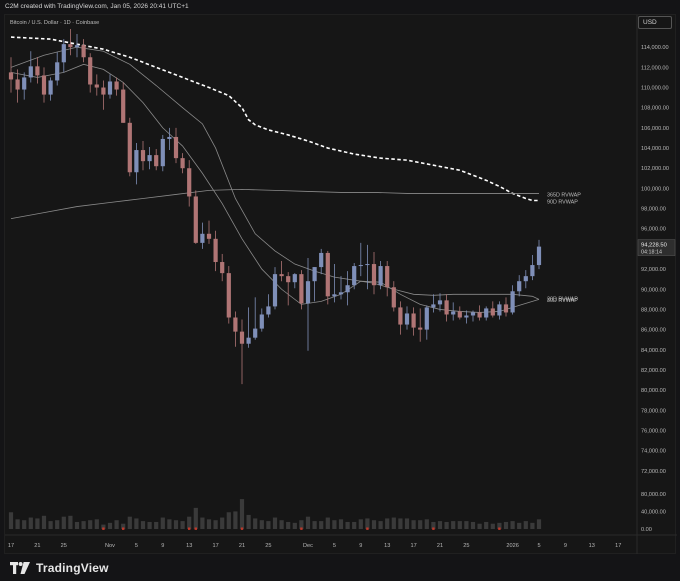 This screenshot has height=581, width=680. Describe the element at coordinates (653, 270) in the screenshot. I see `y-tick-label: 92,000.00` at that location.